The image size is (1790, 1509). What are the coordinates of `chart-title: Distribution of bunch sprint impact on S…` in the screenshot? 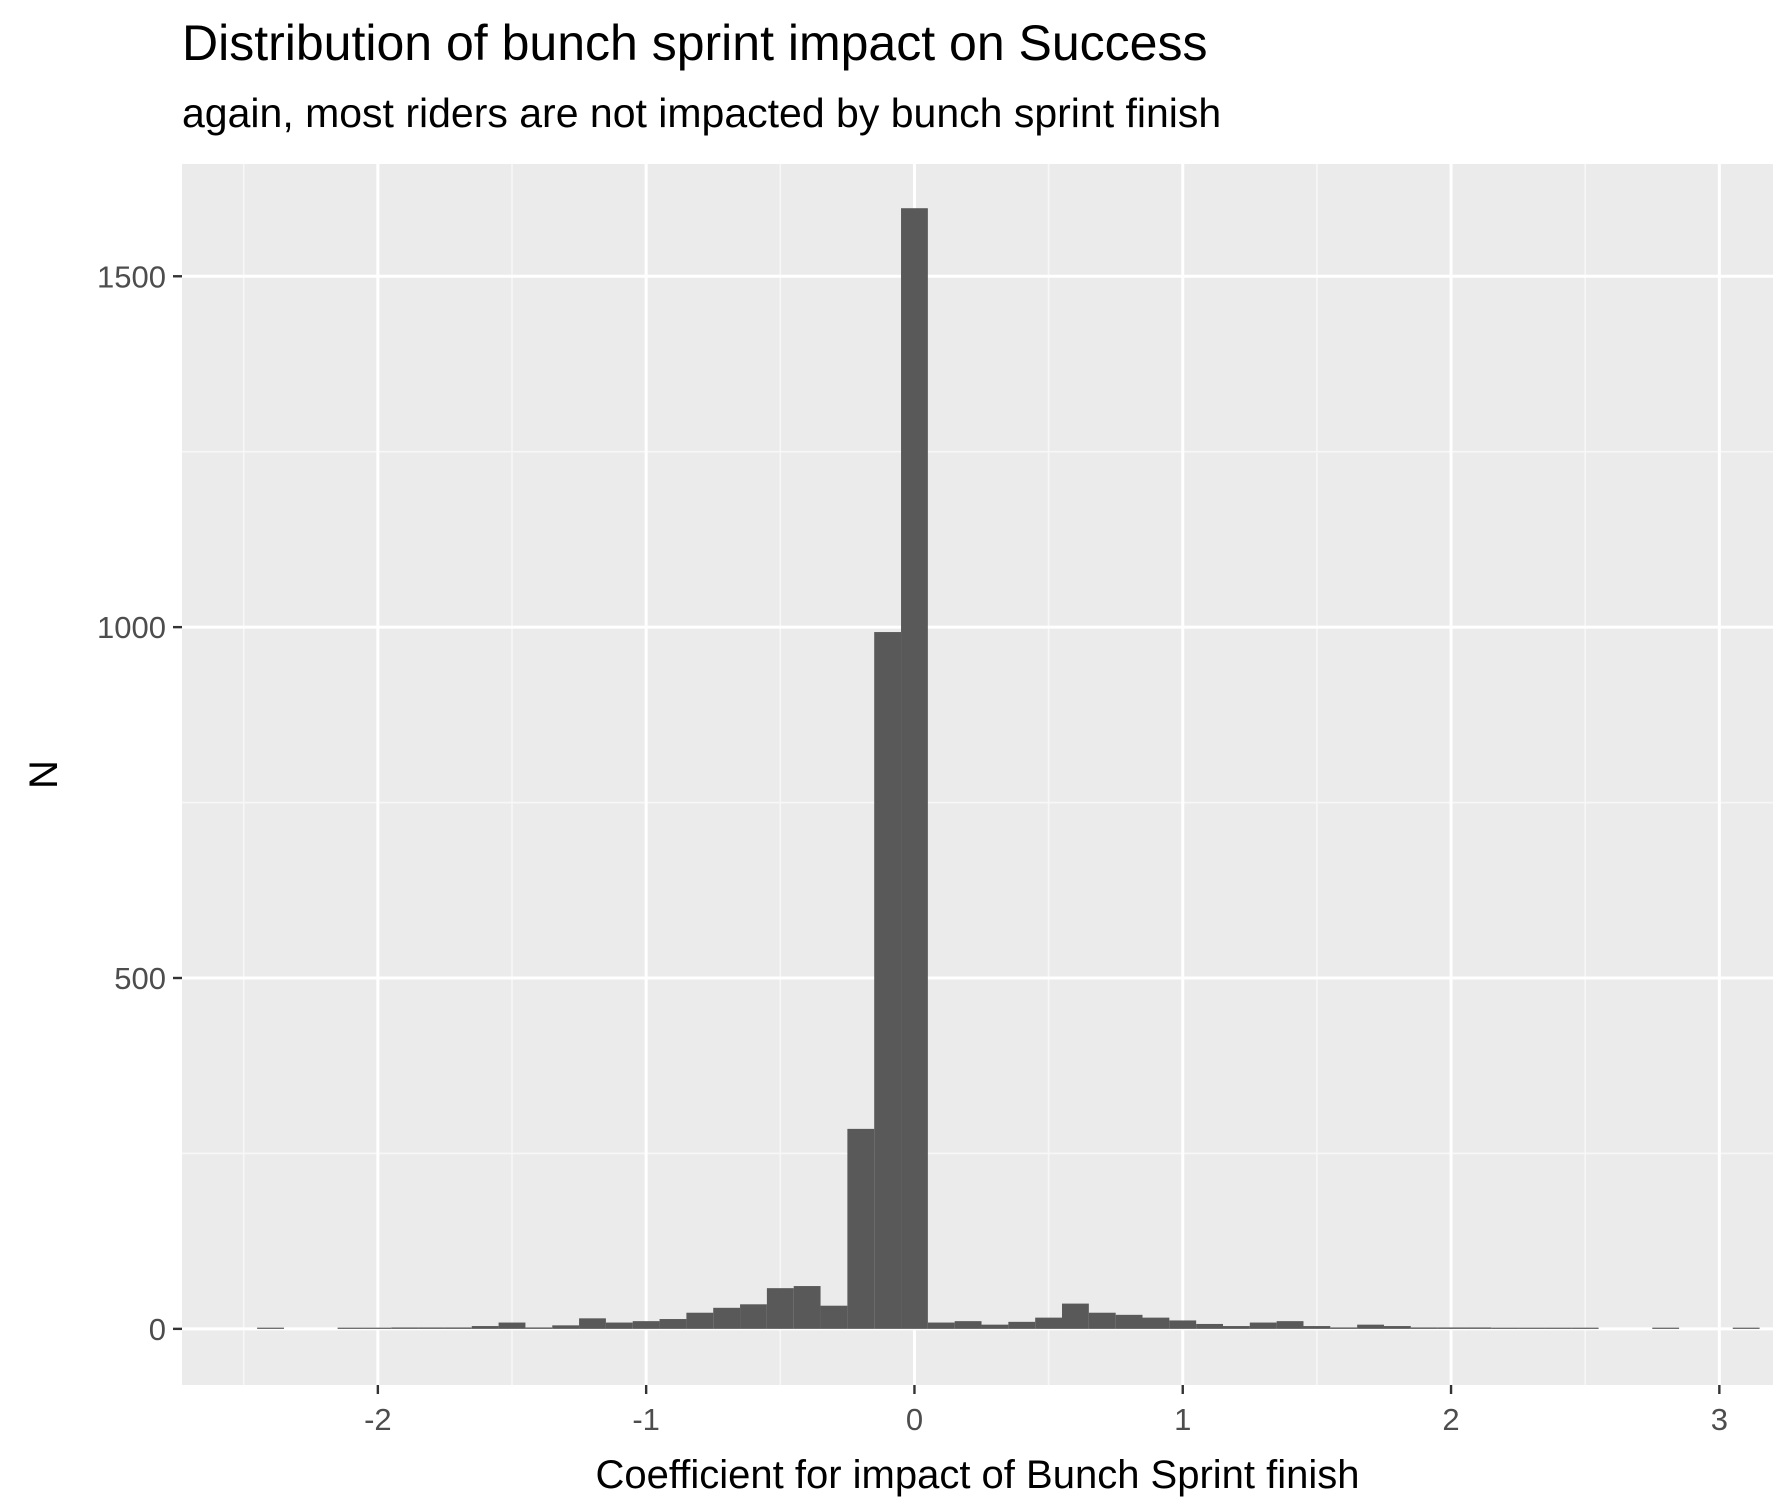 It's located at (695, 43).